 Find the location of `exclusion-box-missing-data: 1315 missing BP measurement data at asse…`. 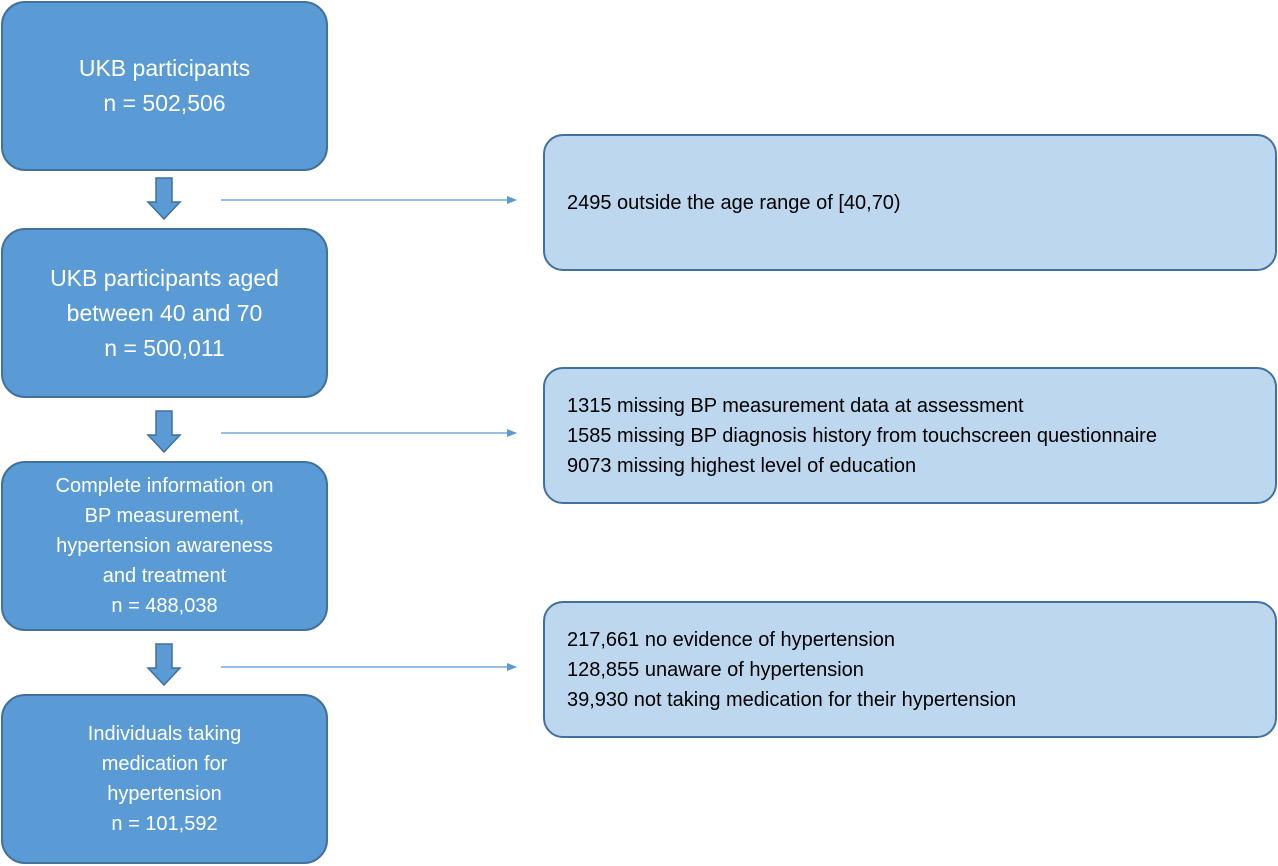

exclusion-box-missing-data: 1315 missing BP measurement data at asse… is located at coordinates (910, 435).